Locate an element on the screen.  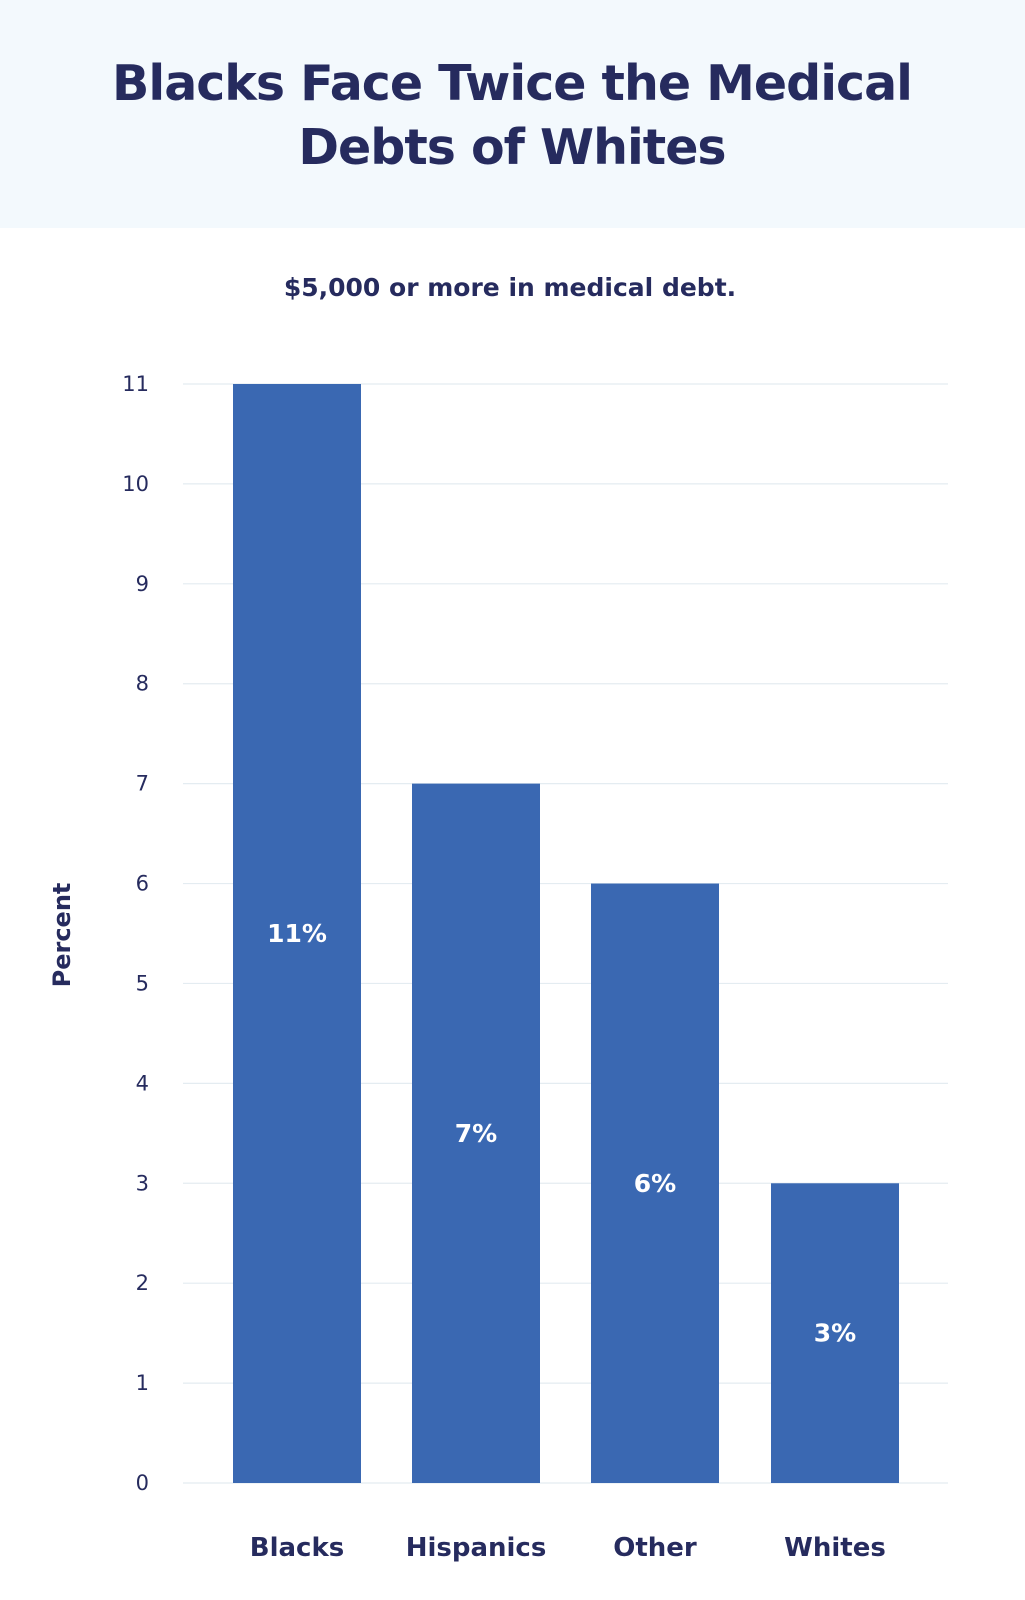
y-tick-label: 6 is located at coordinates (142, 884).